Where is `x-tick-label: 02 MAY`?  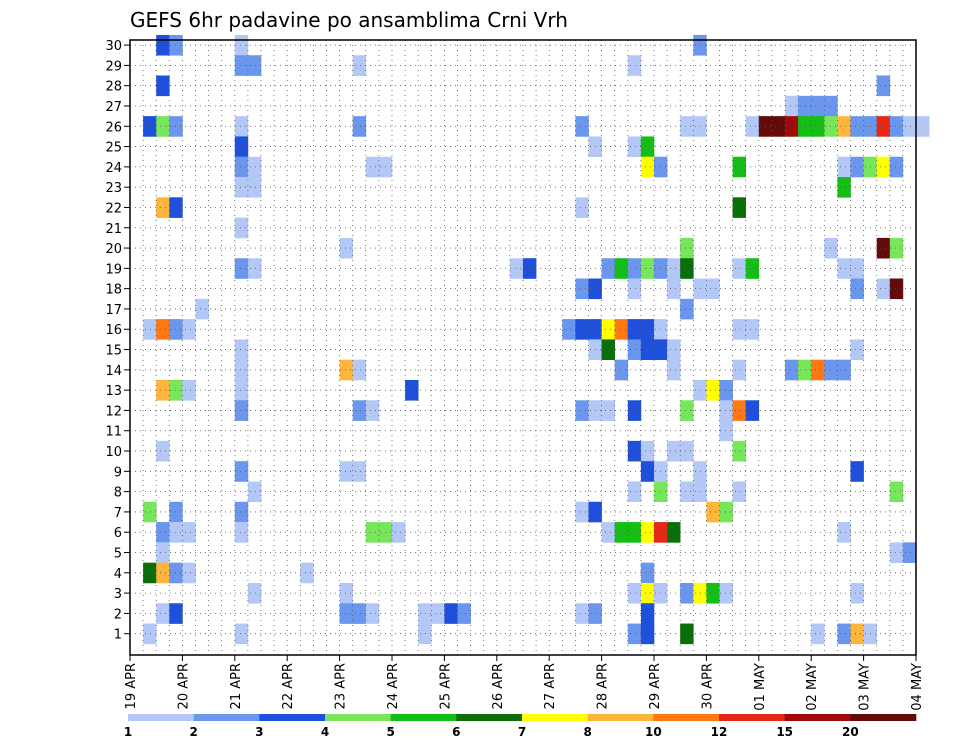
x-tick-label: 02 MAY is located at coordinates (812, 687).